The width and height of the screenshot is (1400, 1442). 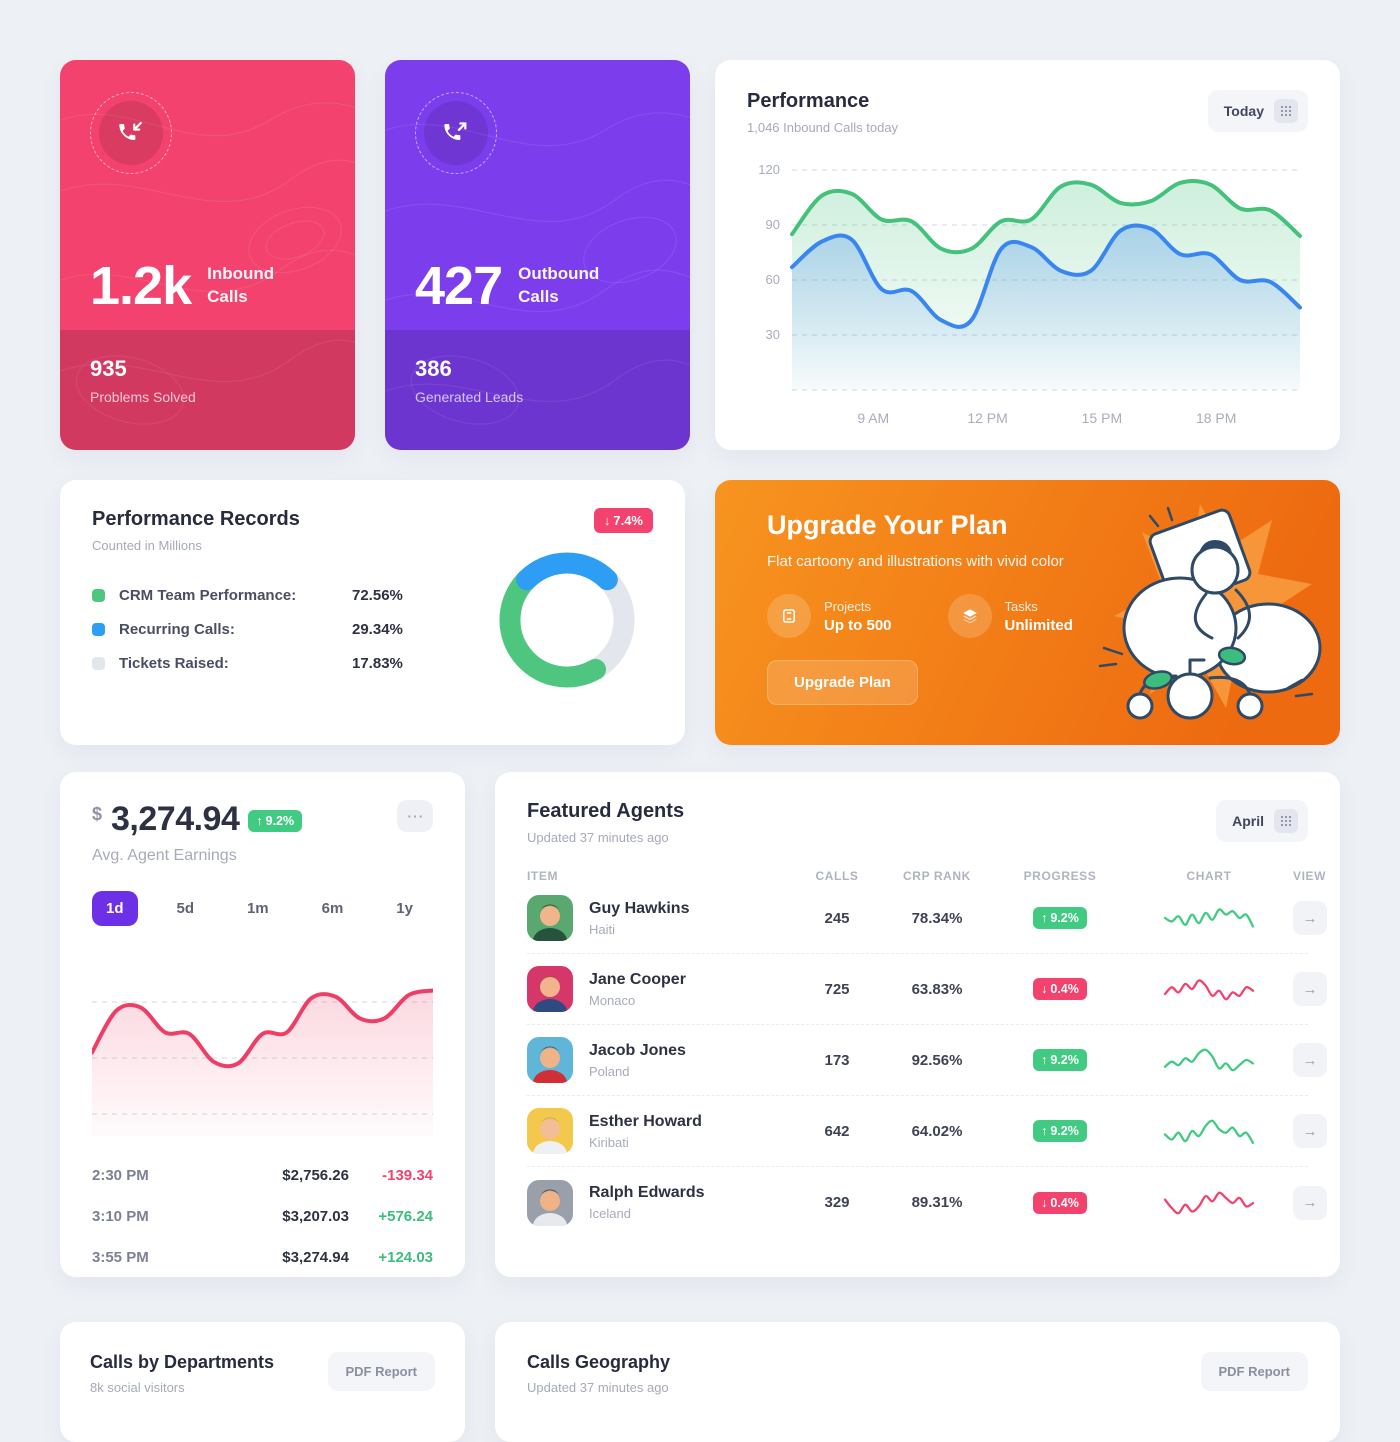 I want to click on agent-country: Kiribati, so click(x=609, y=1142).